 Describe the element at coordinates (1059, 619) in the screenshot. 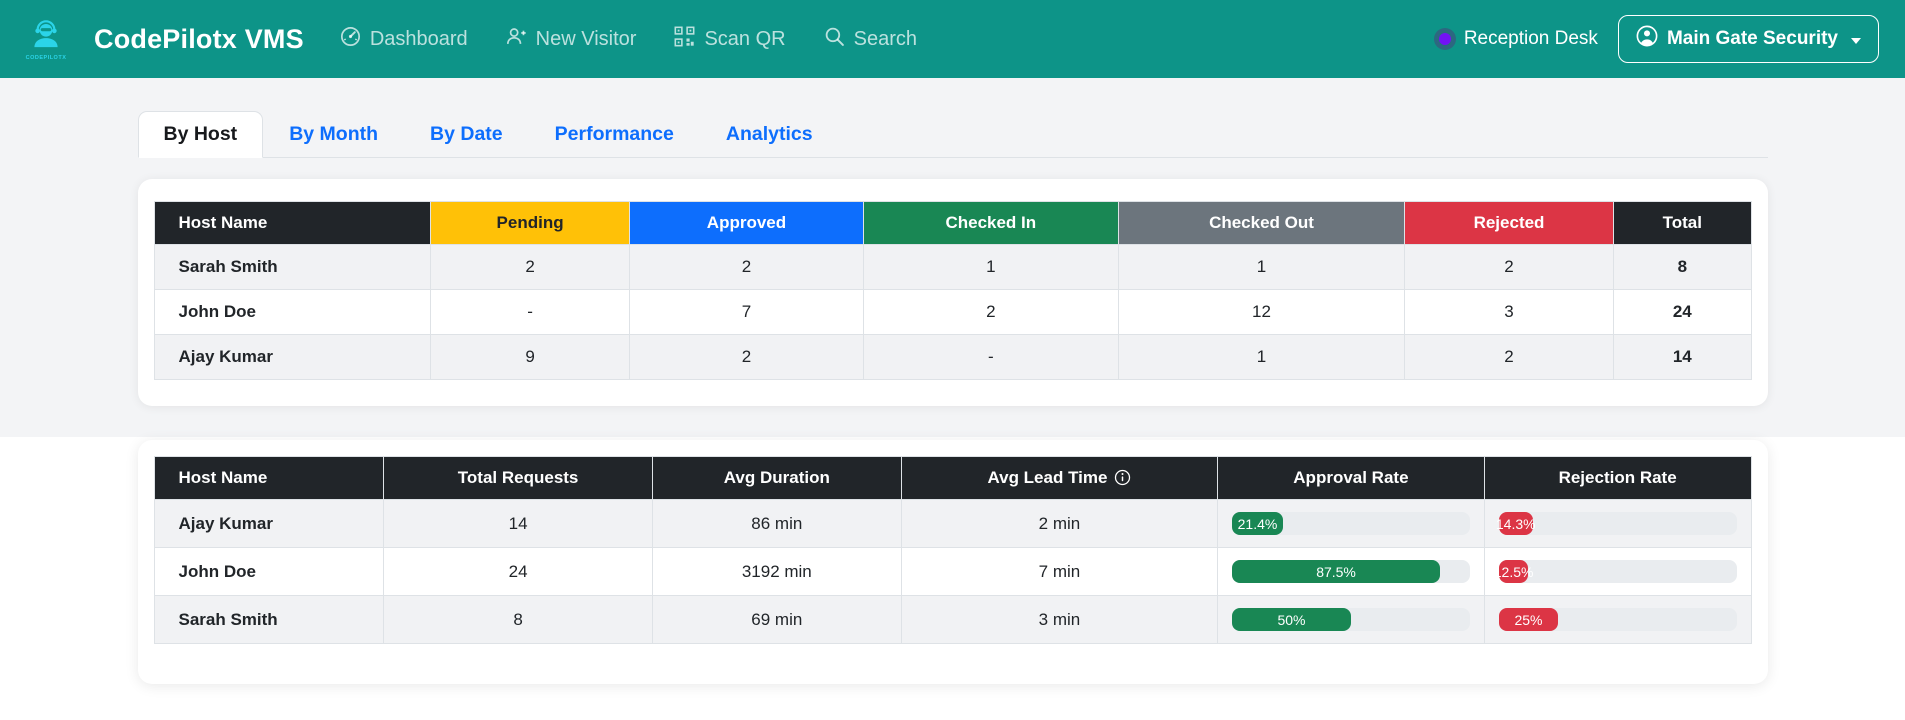

I see `cell-avg-lead-time: 3 min` at that location.